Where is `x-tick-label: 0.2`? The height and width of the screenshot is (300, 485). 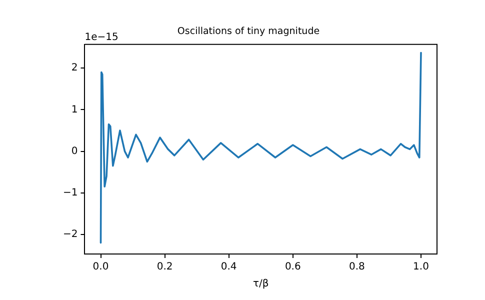
x-tick-label: 0.2 is located at coordinates (164, 267).